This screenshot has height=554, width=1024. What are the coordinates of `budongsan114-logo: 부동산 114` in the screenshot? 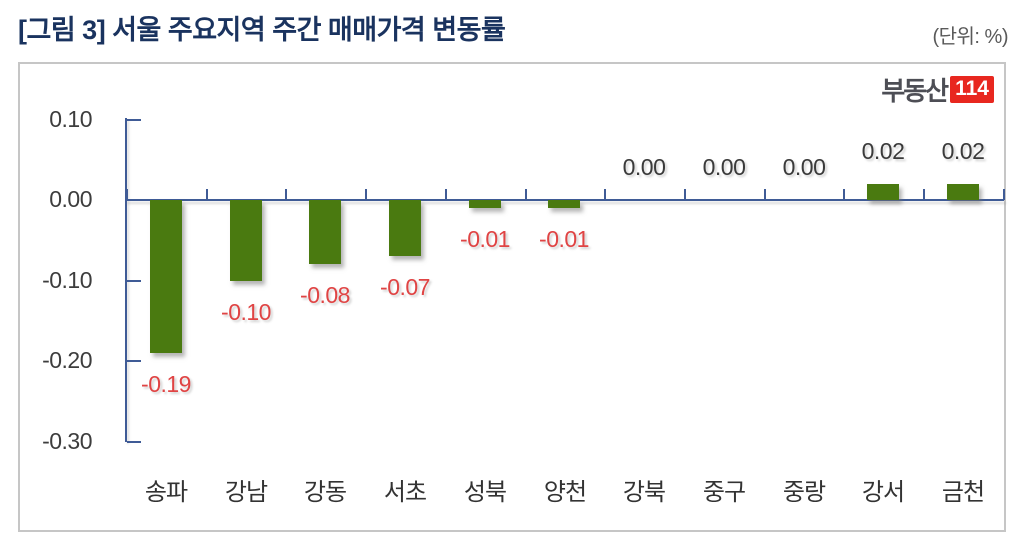 It's located at (937, 89).